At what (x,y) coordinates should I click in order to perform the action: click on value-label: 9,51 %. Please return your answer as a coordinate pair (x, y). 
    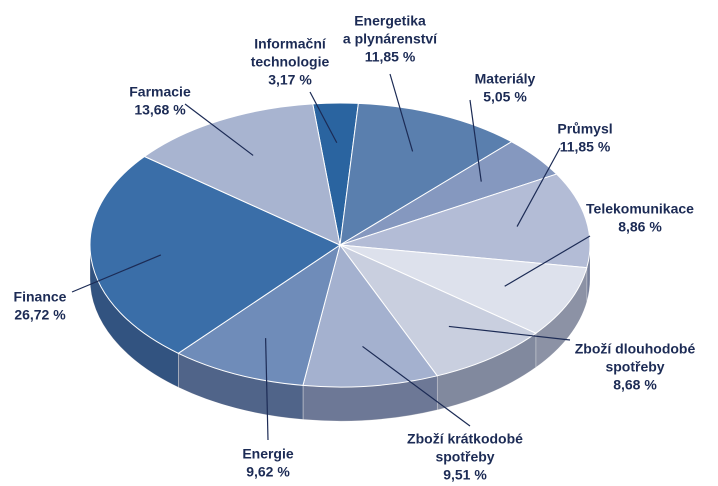
    Looking at the image, I should click on (465, 475).